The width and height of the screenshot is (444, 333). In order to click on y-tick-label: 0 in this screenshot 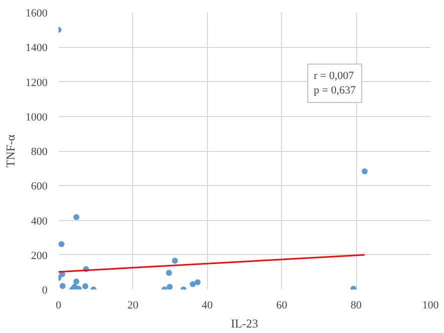, I will do `click(45, 290)`.